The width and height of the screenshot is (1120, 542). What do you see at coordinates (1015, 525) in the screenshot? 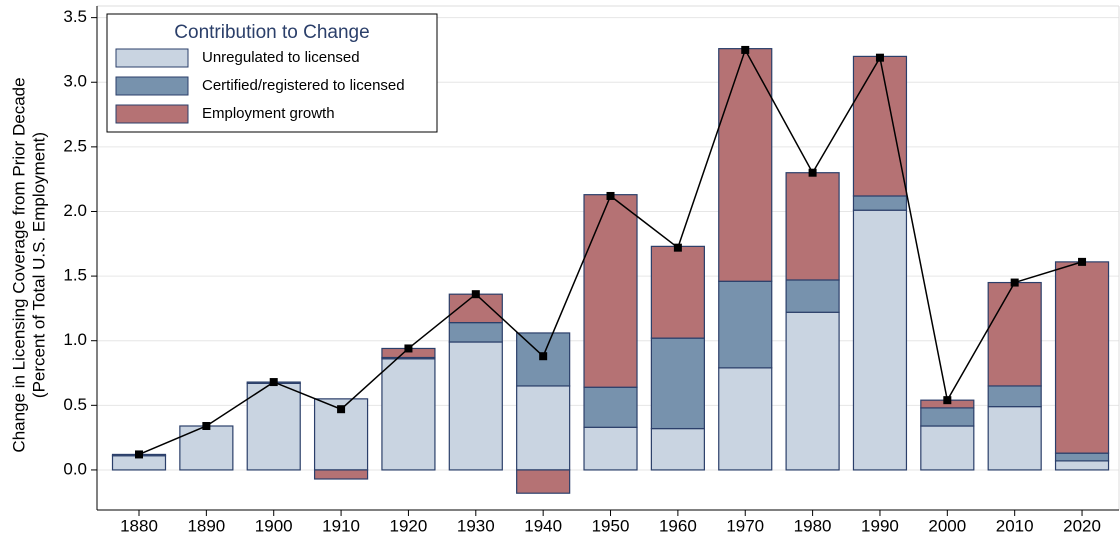
I see `x-tick-label: 2010` at bounding box center [1015, 525].